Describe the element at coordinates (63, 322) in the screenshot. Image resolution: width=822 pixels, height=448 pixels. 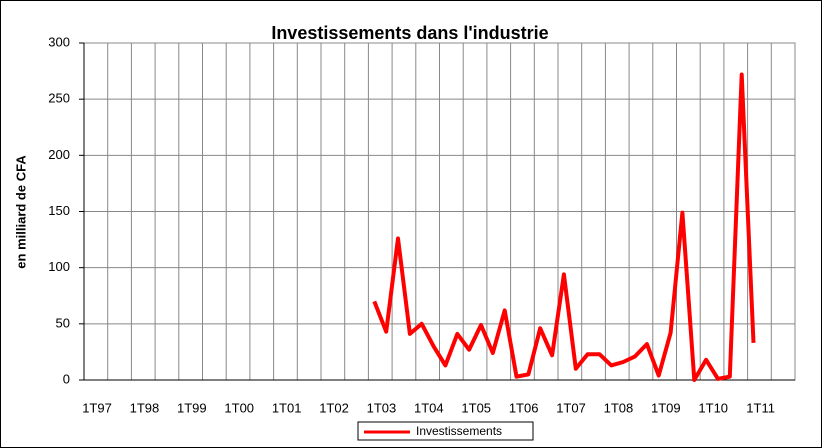
I see `y-tick-label: 50` at that location.